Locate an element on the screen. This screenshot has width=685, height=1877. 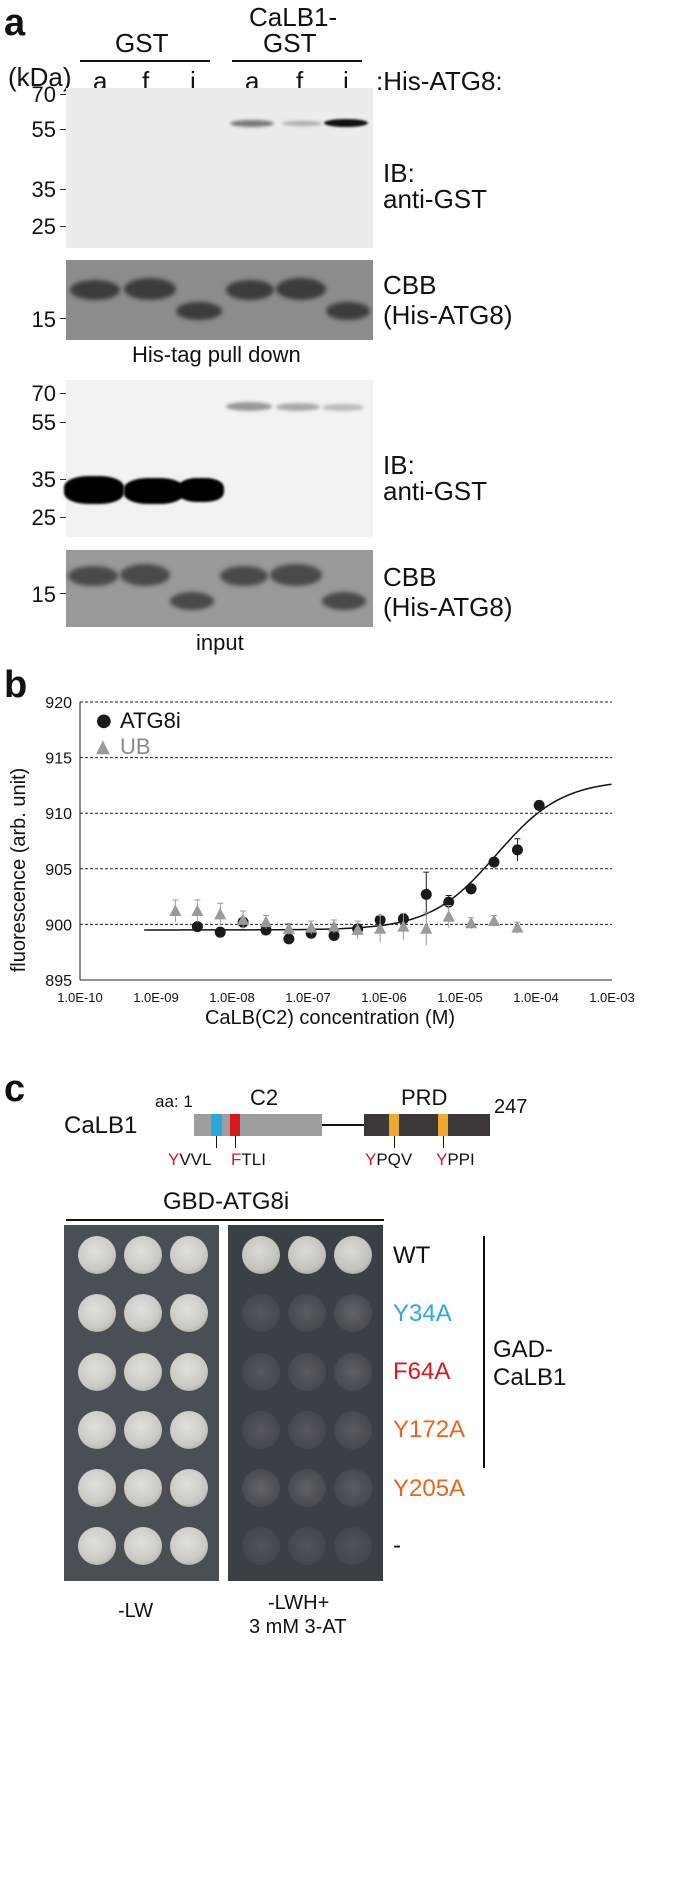
gad-label-line1: GAD- is located at coordinates (523, 1349).